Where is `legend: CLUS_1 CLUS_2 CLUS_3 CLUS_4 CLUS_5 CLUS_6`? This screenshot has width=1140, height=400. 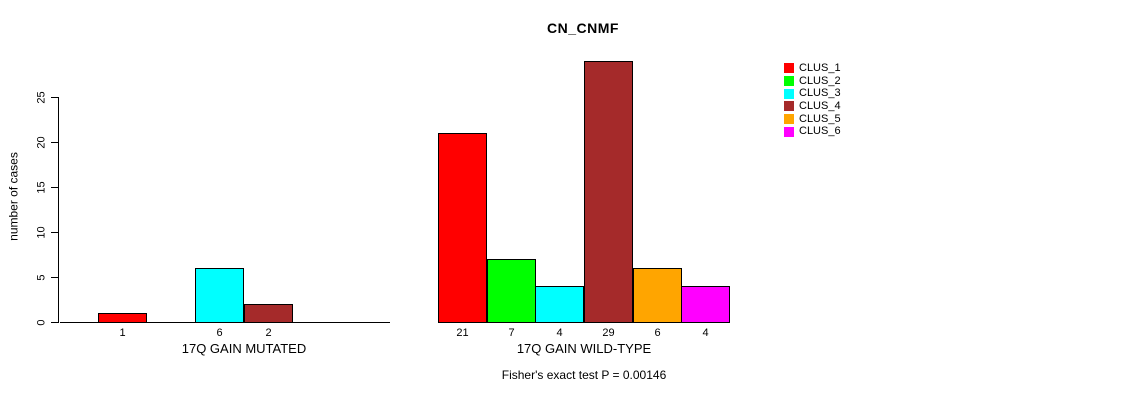
legend: CLUS_1 CLUS_2 CLUS_3 CLUS_4 CLUS_5 CLUS_6 is located at coordinates (812, 100).